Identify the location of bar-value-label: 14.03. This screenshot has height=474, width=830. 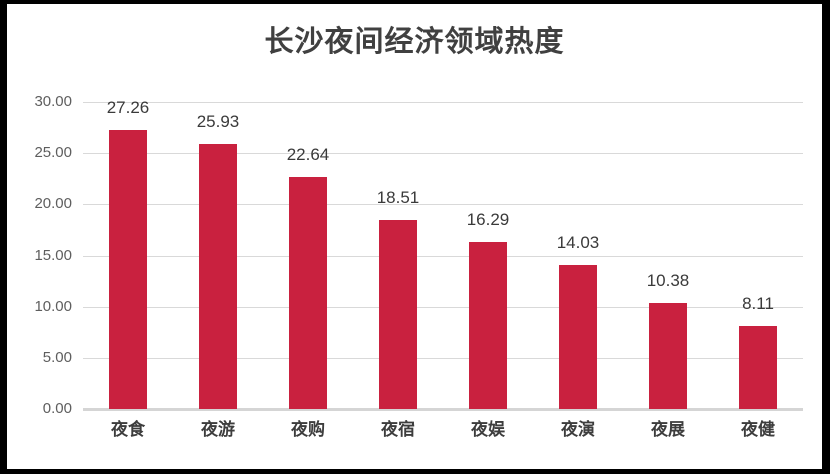
(578, 243).